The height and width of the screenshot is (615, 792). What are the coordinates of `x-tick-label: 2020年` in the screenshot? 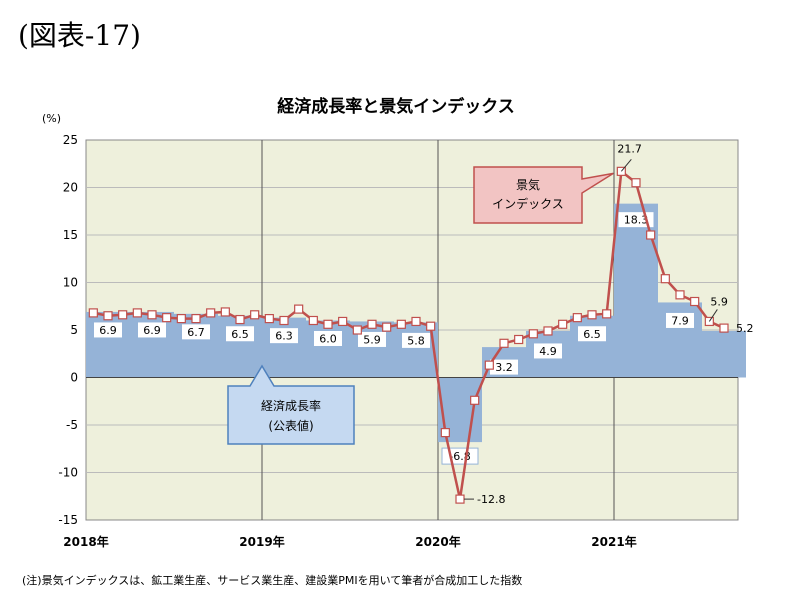 It's located at (437, 541).